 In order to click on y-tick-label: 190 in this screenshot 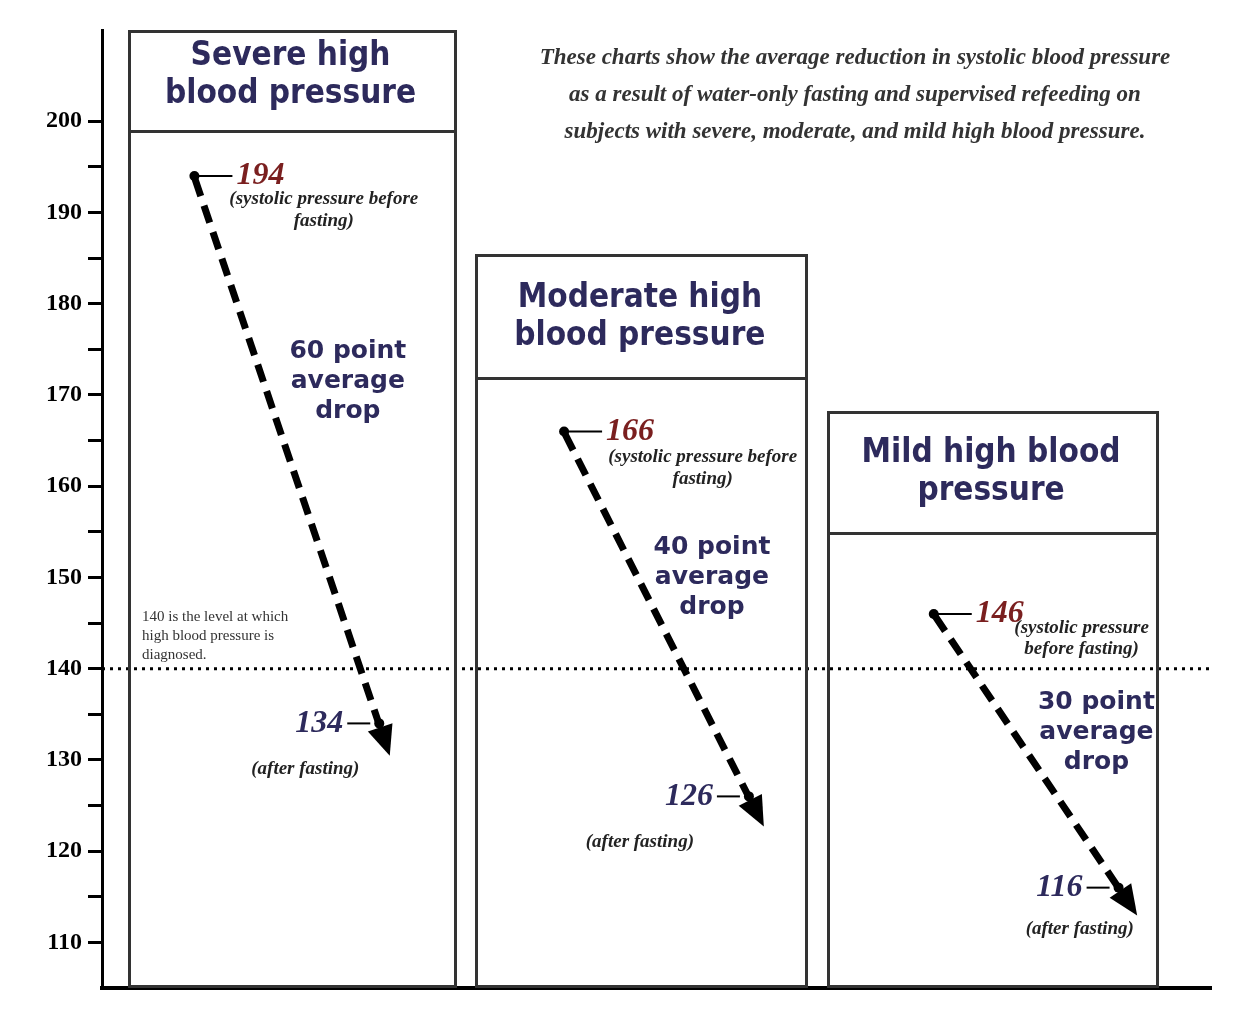, I will do `click(64, 210)`.